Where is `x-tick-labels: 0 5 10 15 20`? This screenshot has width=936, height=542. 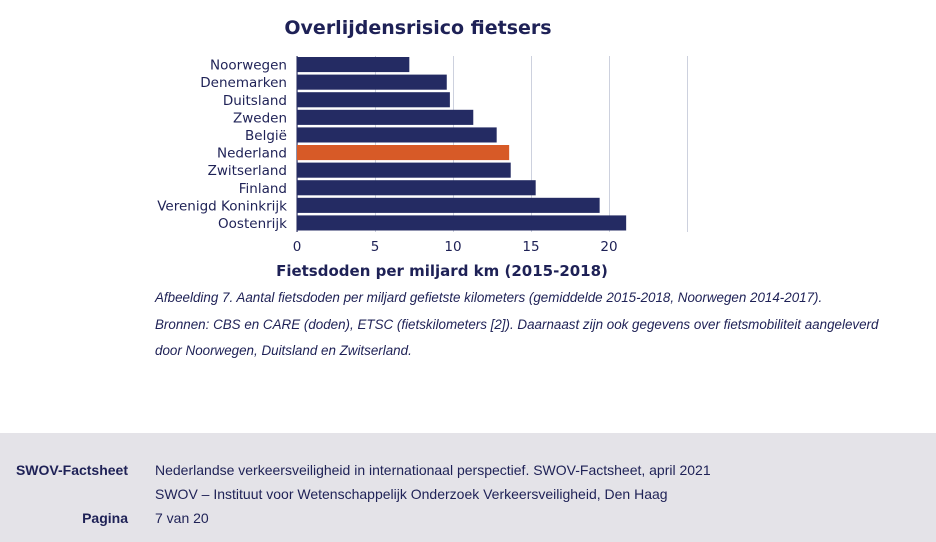 x-tick-labels: 0 5 10 15 20 is located at coordinates (455, 247).